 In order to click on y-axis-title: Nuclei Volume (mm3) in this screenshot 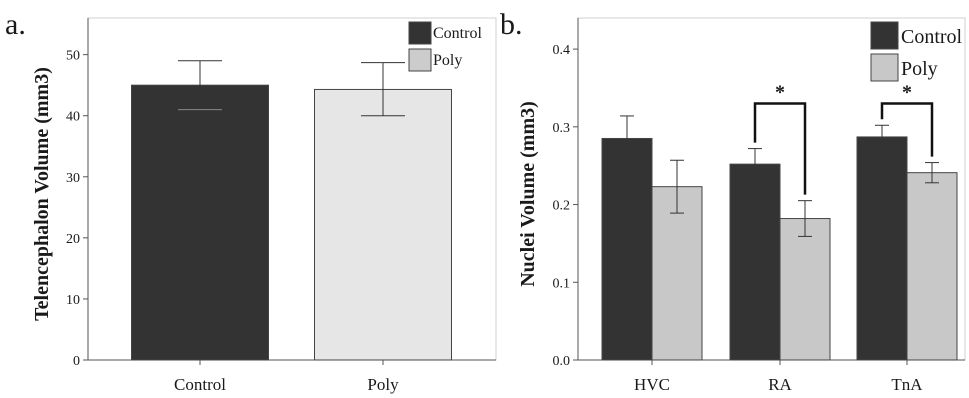, I will do `click(528, 194)`.